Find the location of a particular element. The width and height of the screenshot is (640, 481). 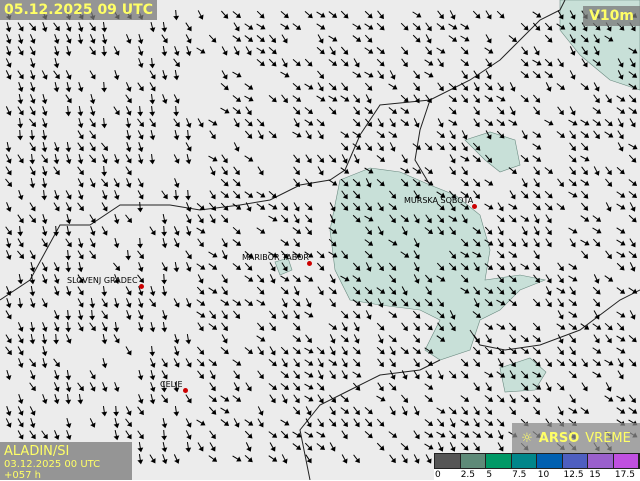

legend-swatches is located at coordinates (537, 461).